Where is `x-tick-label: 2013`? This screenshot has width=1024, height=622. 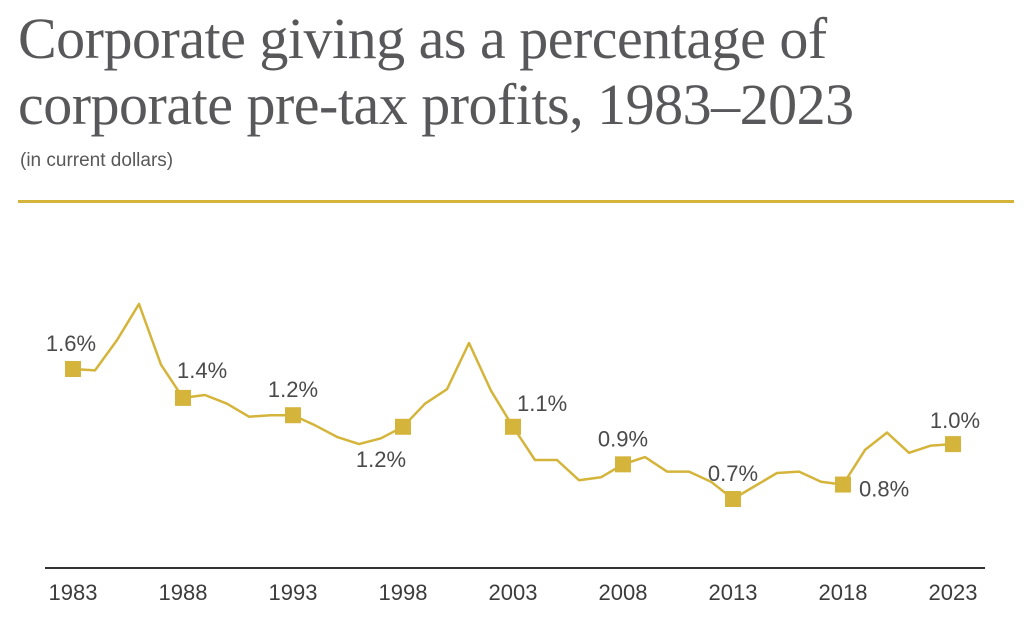 x-tick-label: 2013 is located at coordinates (733, 592).